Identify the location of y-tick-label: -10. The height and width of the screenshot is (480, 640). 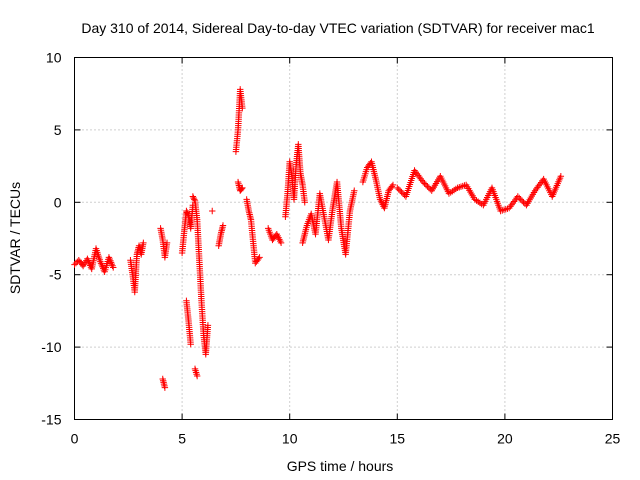
(51, 347).